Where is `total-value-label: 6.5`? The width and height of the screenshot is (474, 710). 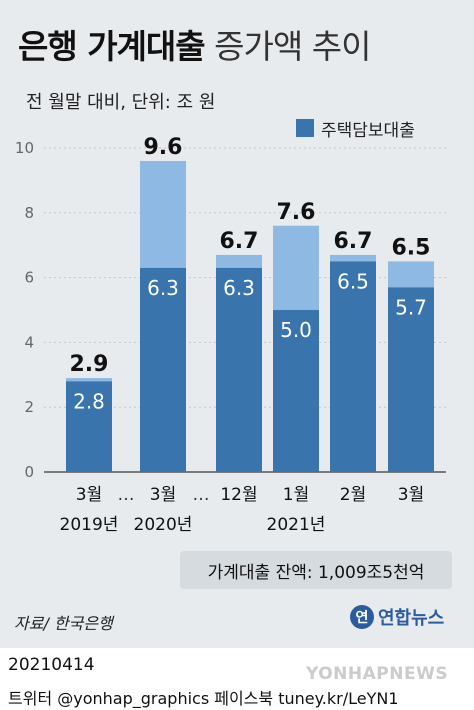
total-value-label: 6.5 is located at coordinates (411, 247).